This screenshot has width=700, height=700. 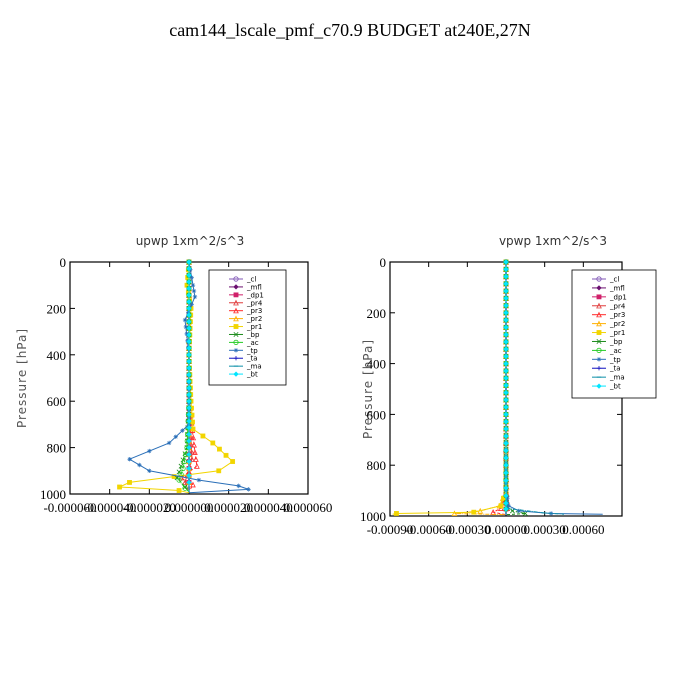 What do you see at coordinates (617, 288) in the screenshot?
I see `legend-label: _mfl` at bounding box center [617, 288].